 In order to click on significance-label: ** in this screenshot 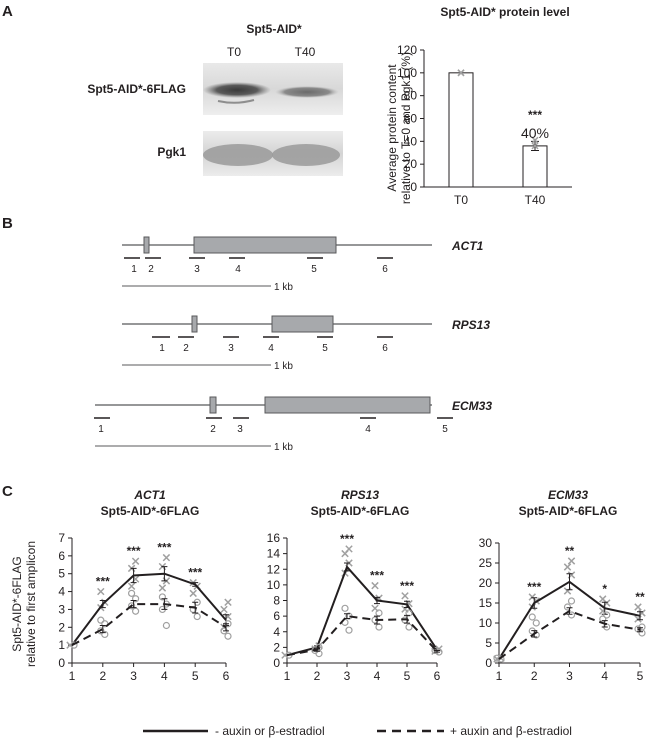, I will do `click(570, 551)`.